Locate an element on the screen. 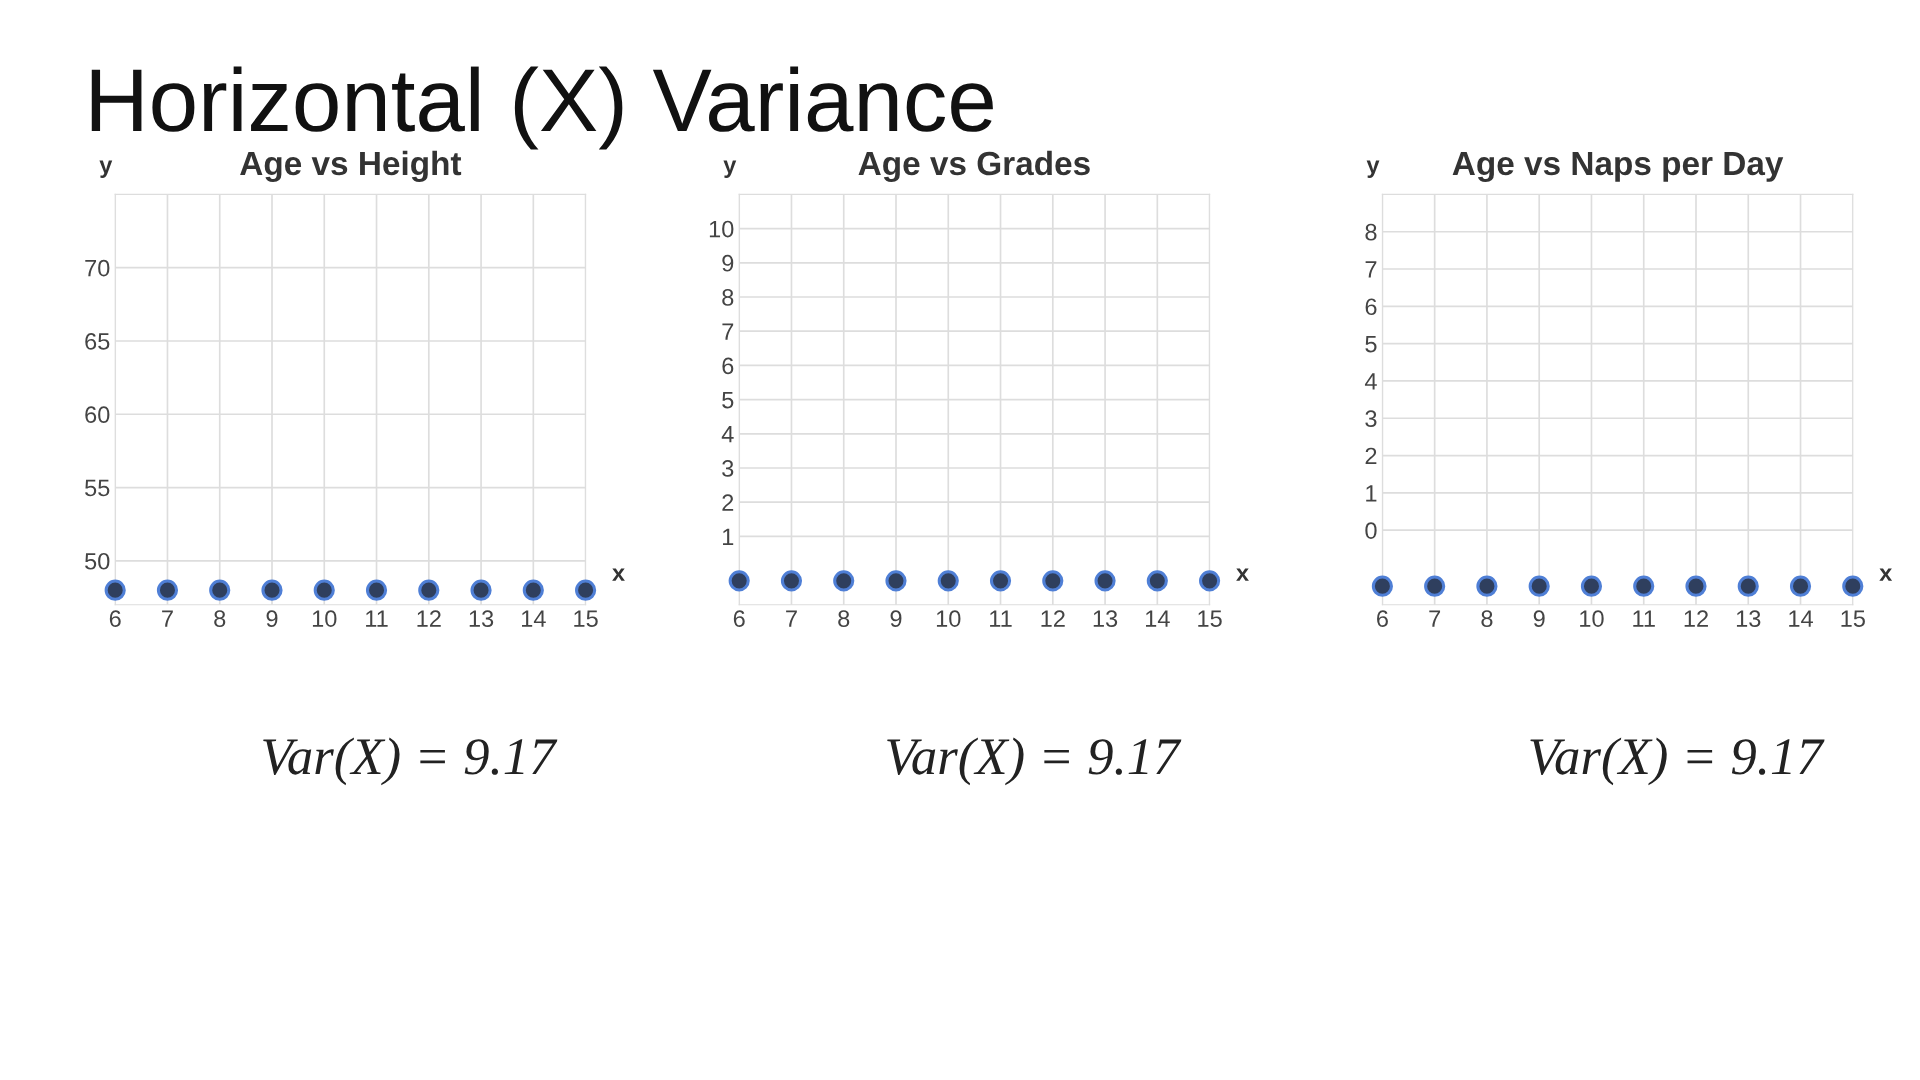  y-tick-label: 50 is located at coordinates (97, 561).